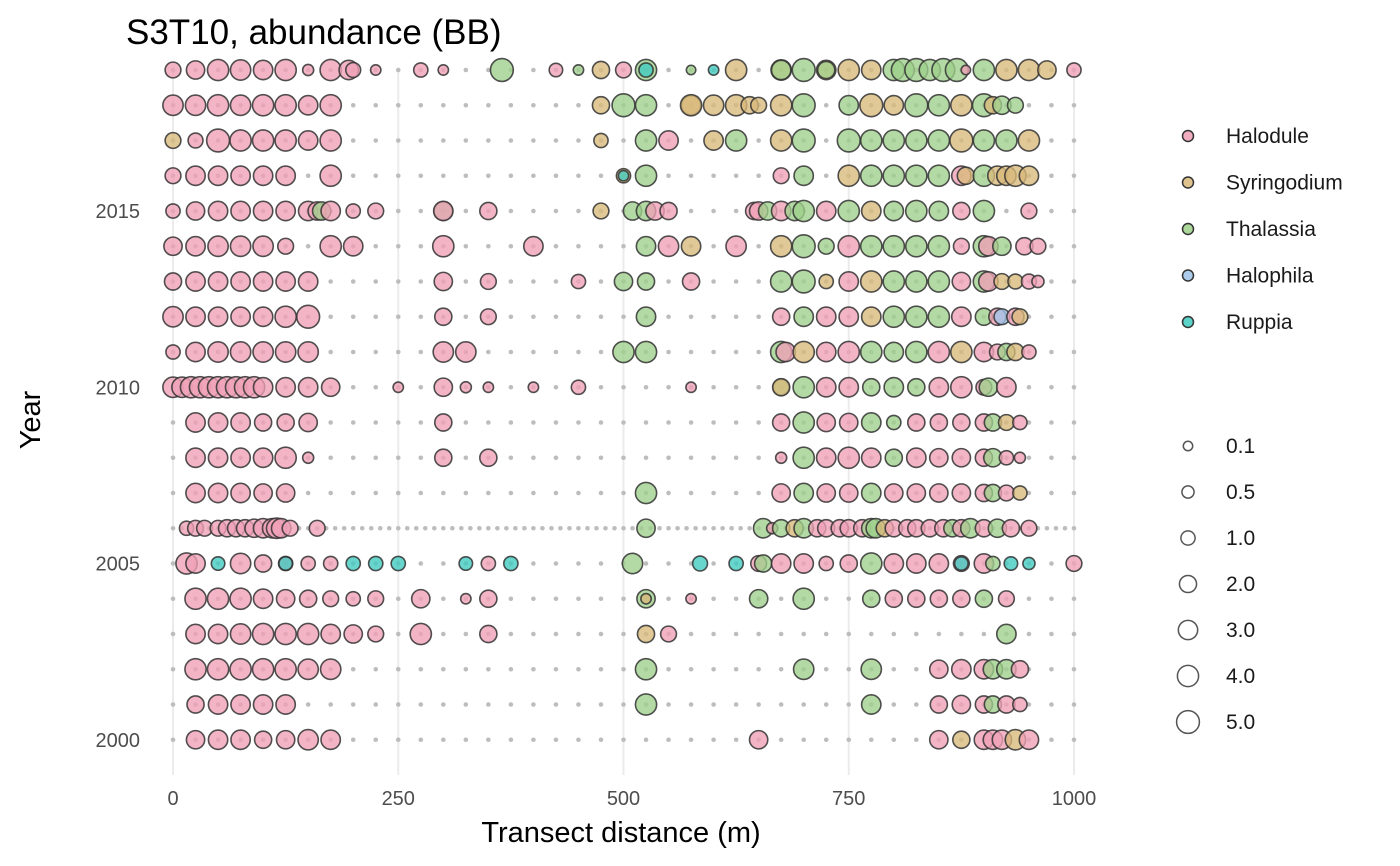 The width and height of the screenshot is (1400, 866). What do you see at coordinates (314, 32) in the screenshot?
I see `chart-title: S3T10, abundance (BB)` at bounding box center [314, 32].